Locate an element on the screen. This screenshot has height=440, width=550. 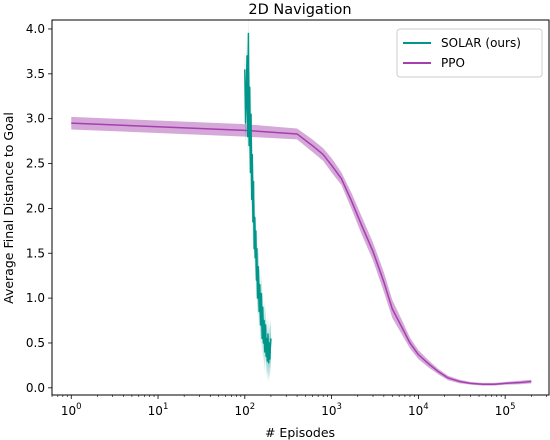
y-tick-label: 4.0 is located at coordinates (35, 29).